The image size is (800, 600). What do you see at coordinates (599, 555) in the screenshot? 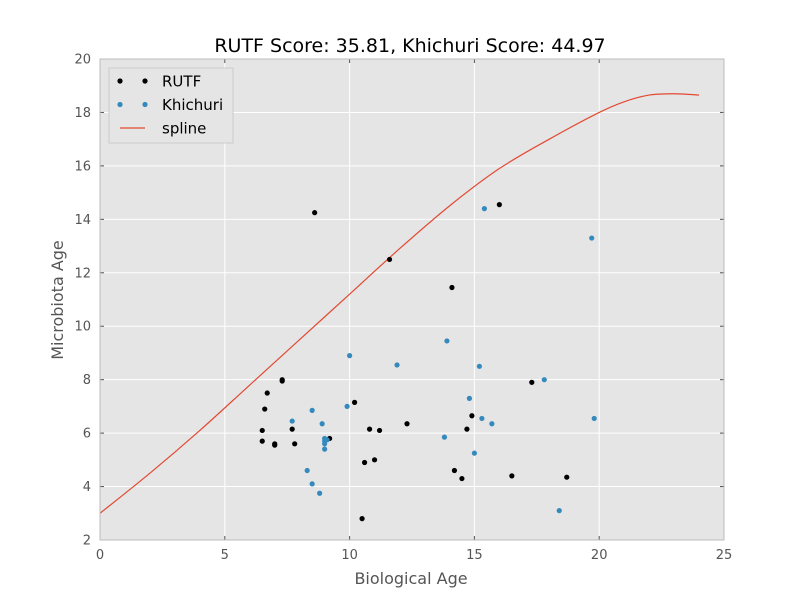
I see `x-tick-label: 20` at bounding box center [599, 555].